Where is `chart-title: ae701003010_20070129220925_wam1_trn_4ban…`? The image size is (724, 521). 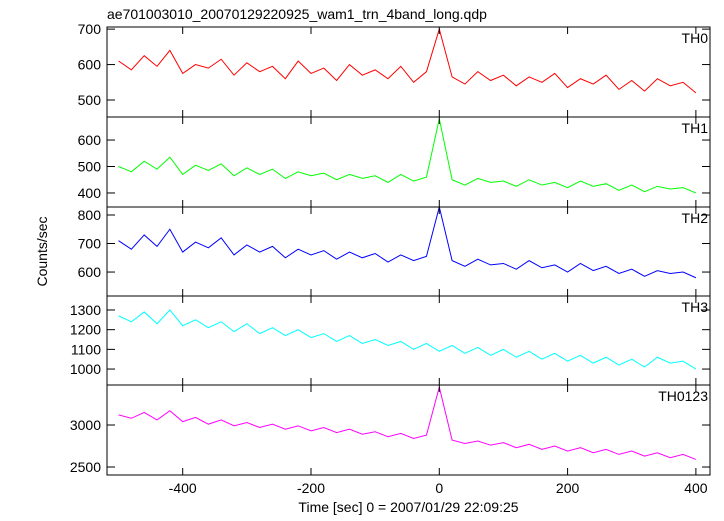
chart-title: ae701003010_20070129220925_wam1_trn_4ban… is located at coordinates (297, 14).